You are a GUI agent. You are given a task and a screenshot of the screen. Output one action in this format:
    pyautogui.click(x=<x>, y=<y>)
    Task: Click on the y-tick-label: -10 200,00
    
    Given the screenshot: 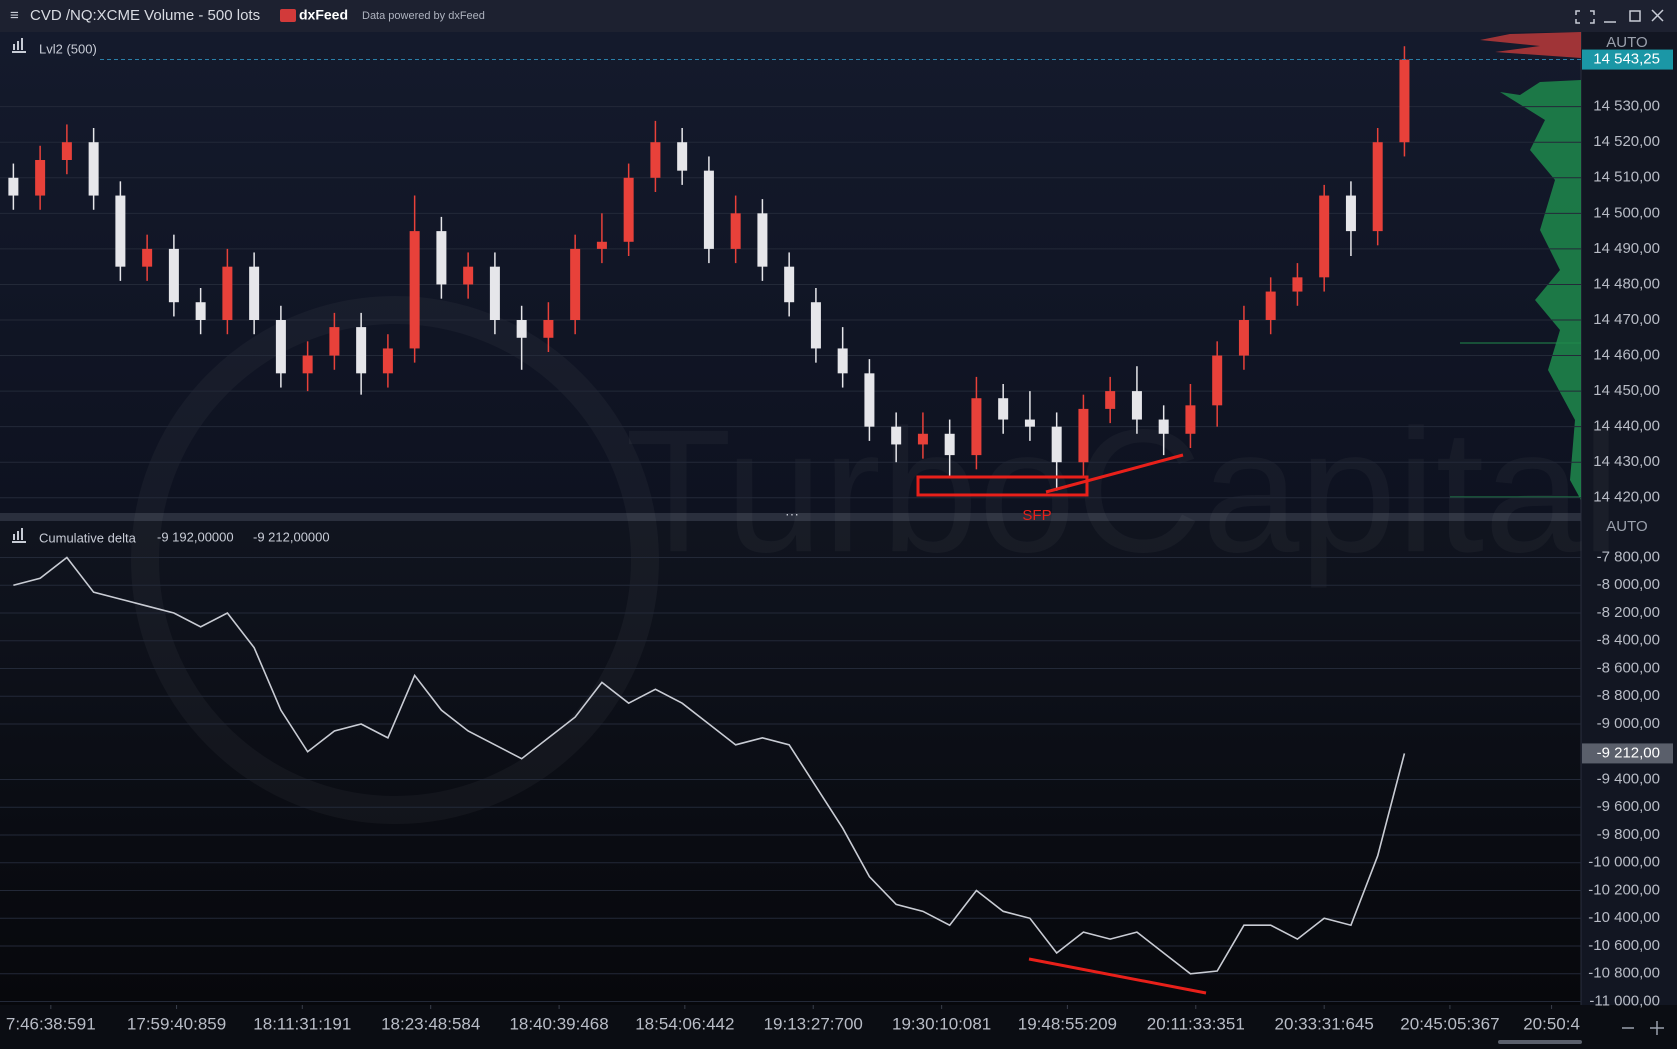 What is the action you would take?
    pyautogui.click(x=1624, y=889)
    